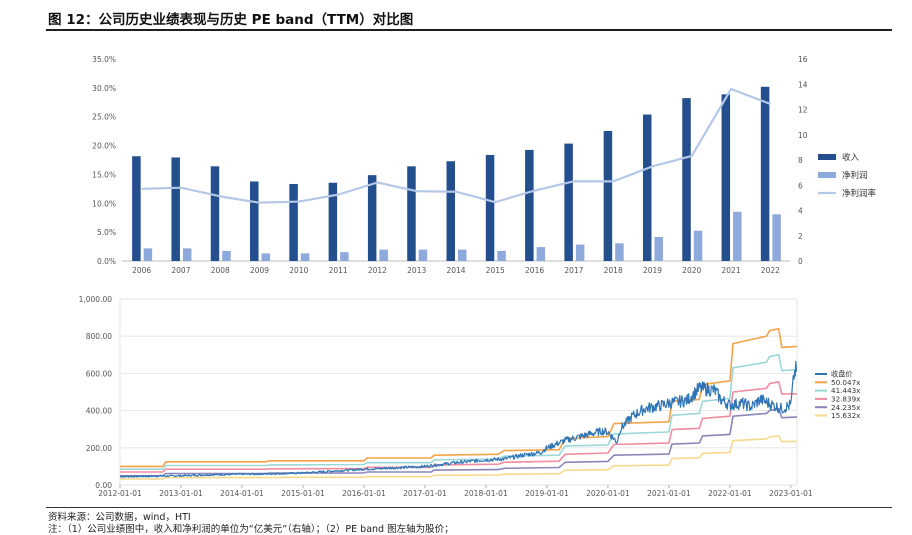 The width and height of the screenshot is (912, 535). What do you see at coordinates (827, 157) in the screenshot?
I see `legend-revenue-swatch` at bounding box center [827, 157].